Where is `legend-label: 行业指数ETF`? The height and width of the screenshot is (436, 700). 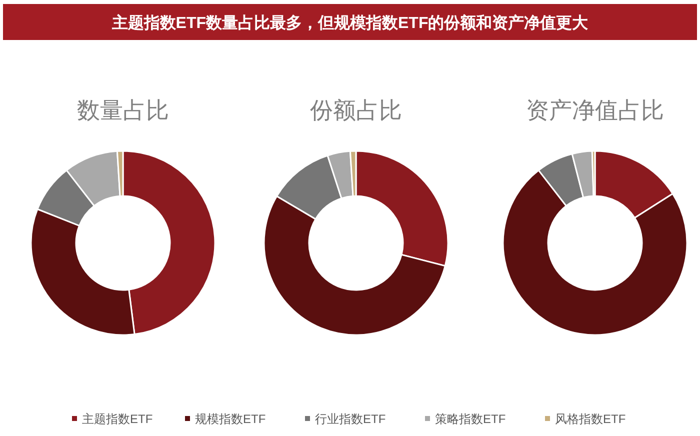
legend-label: 行业指数ETF is located at coordinates (350, 419).